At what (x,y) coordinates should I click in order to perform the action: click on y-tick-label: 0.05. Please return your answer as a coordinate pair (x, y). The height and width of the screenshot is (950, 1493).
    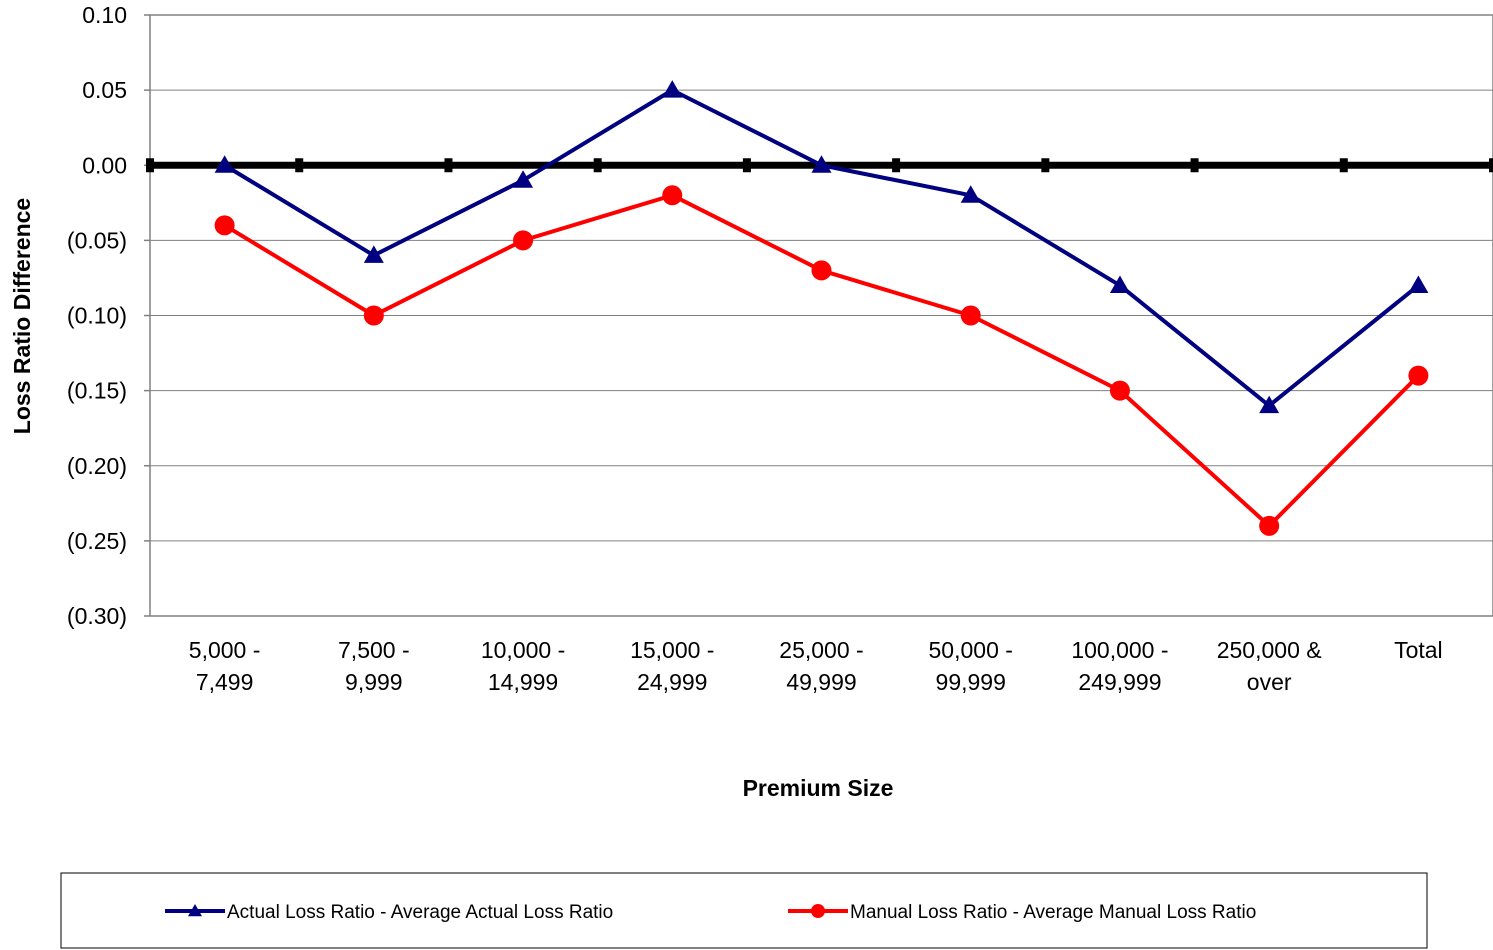
    Looking at the image, I should click on (104, 90).